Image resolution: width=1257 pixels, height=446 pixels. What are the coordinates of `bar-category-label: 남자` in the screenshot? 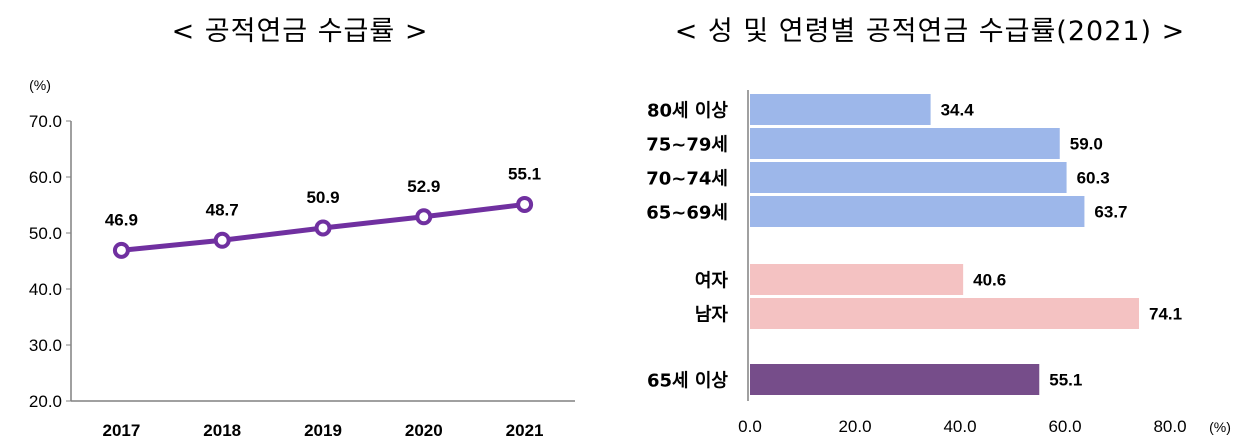 It's located at (712, 315).